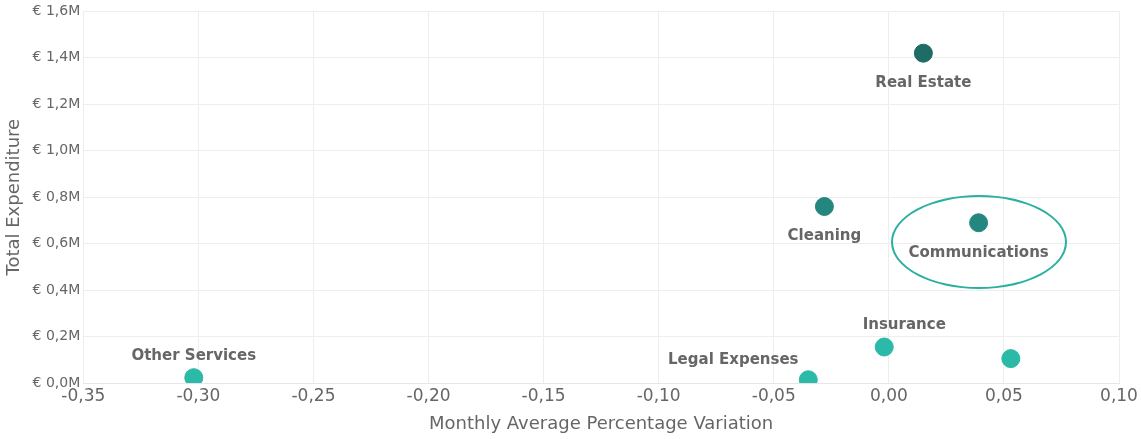 The image size is (1141, 439). What do you see at coordinates (56, 242) in the screenshot?
I see `y-tick-label: € 0,6M` at bounding box center [56, 242].